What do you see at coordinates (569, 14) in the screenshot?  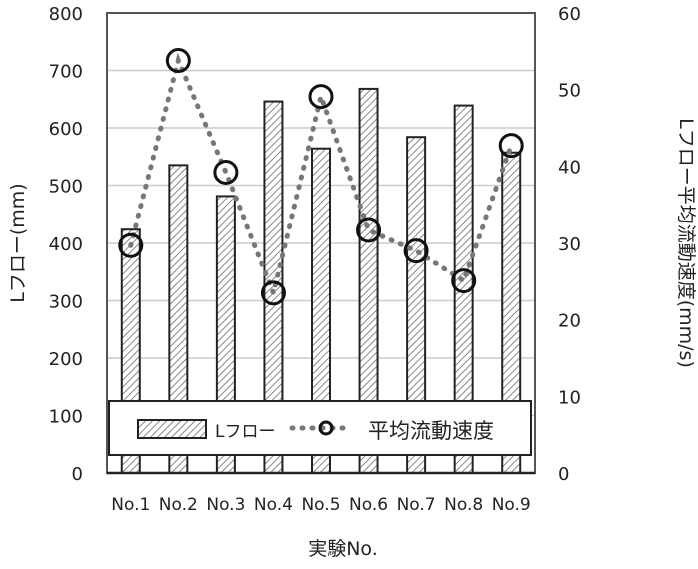 I see `y2-tick-label: 60` at bounding box center [569, 14].